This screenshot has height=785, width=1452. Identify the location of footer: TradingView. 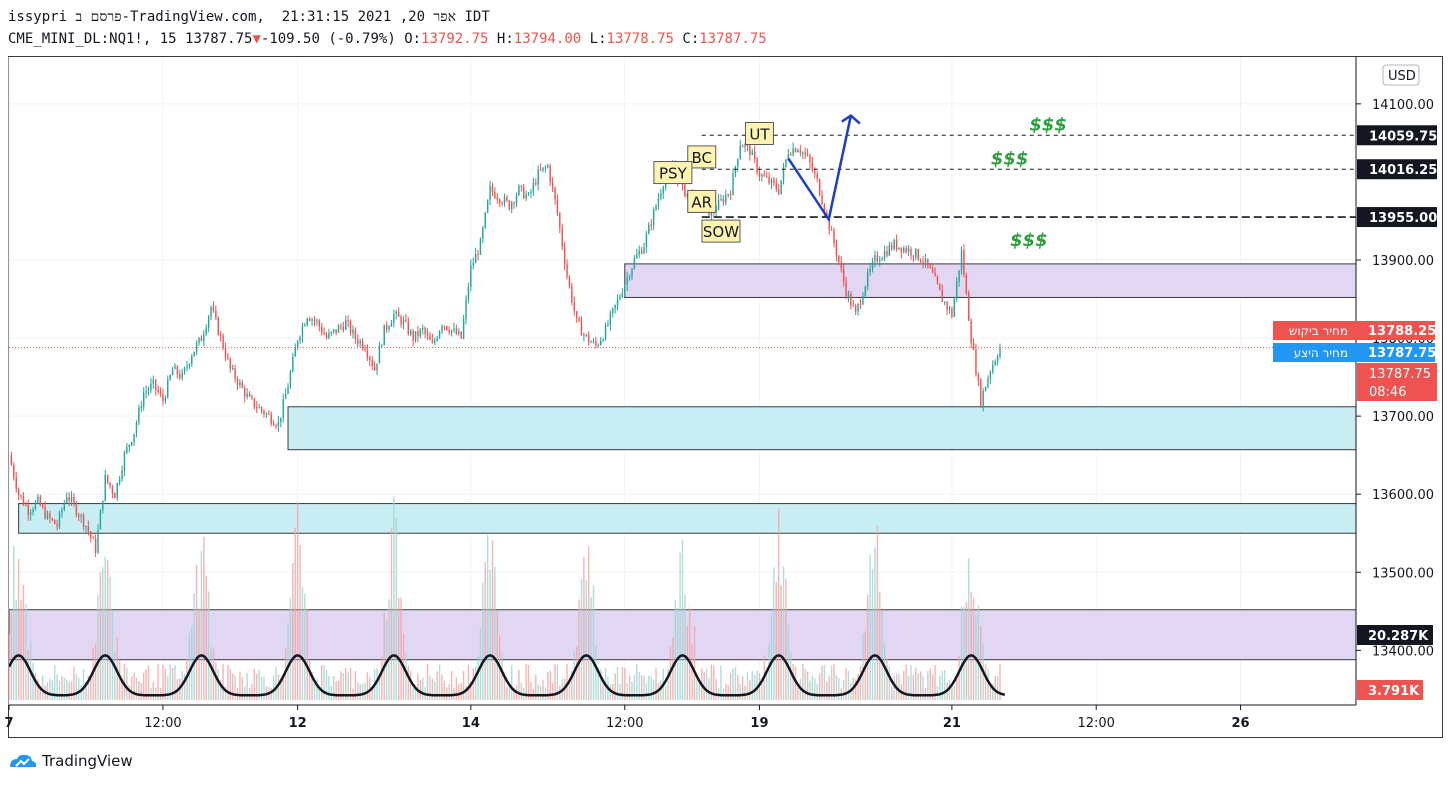
(70, 761).